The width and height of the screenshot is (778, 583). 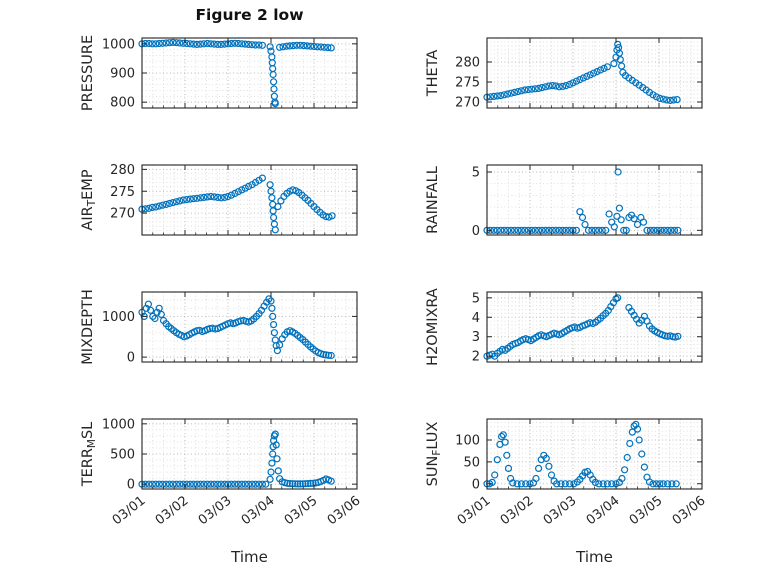 What do you see at coordinates (215, 510) in the screenshot?
I see `x-tick-label: 03/03` at bounding box center [215, 510].